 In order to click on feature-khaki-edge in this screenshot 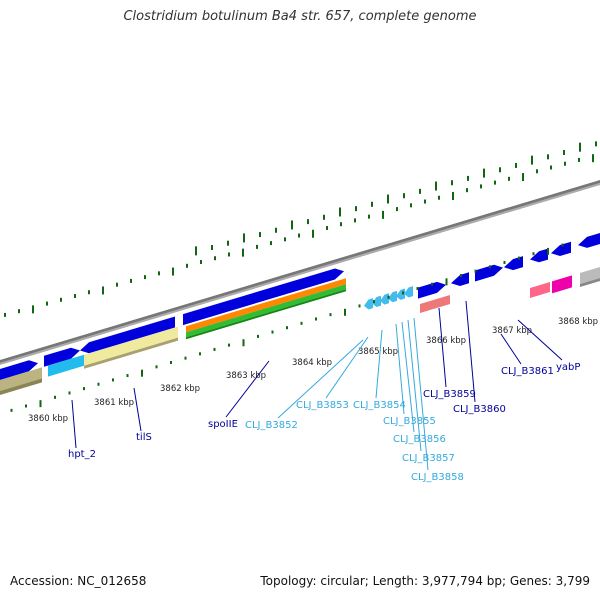, I will do `click(21, 386)`.